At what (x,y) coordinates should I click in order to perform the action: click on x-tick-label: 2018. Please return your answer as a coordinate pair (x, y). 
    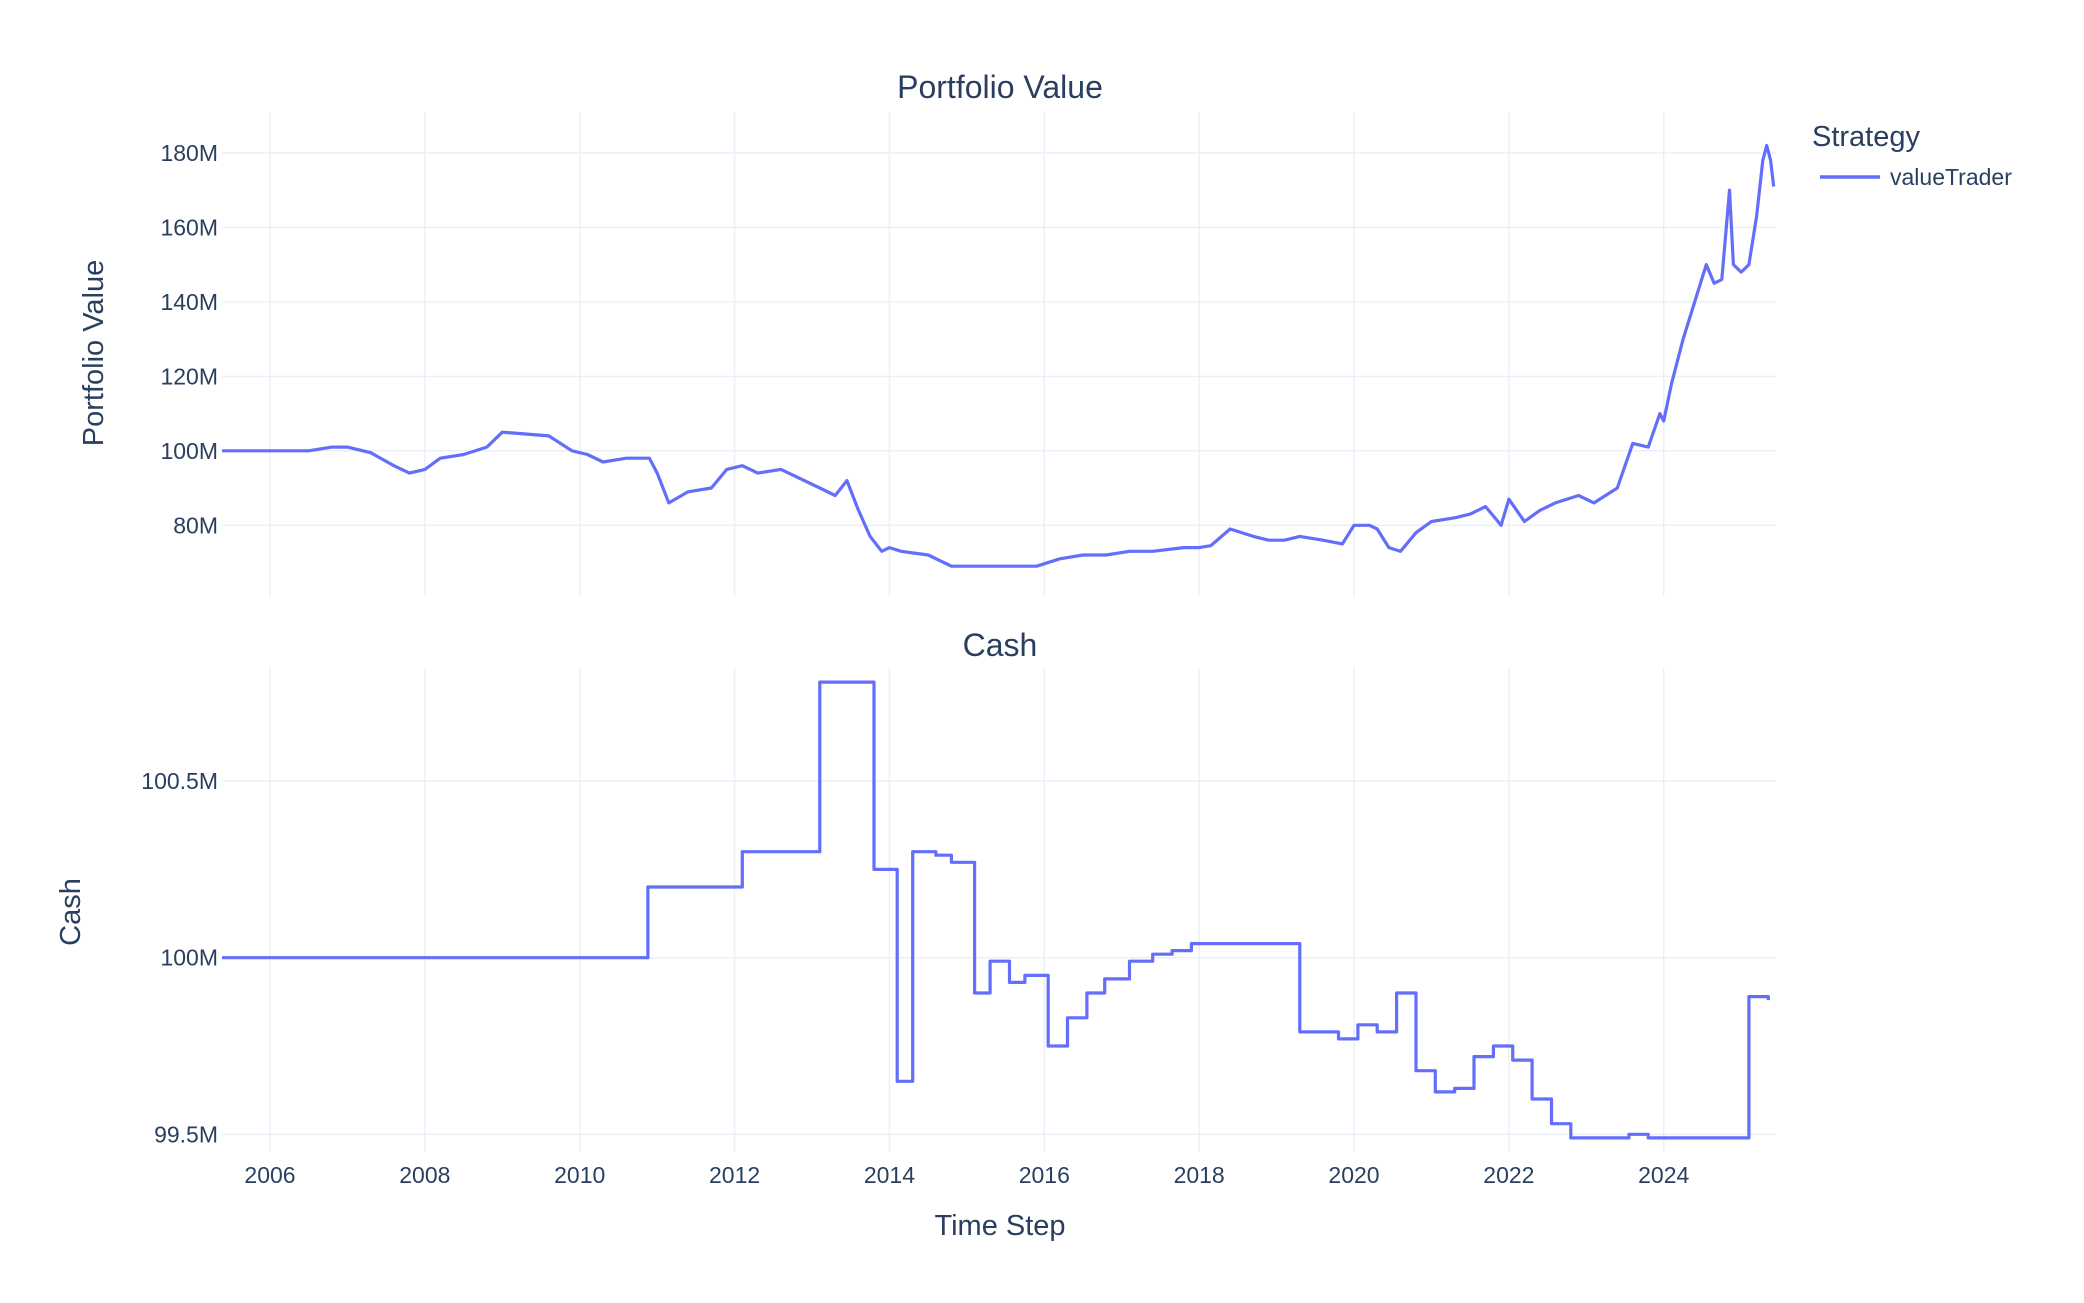
    Looking at the image, I should click on (1199, 1175).